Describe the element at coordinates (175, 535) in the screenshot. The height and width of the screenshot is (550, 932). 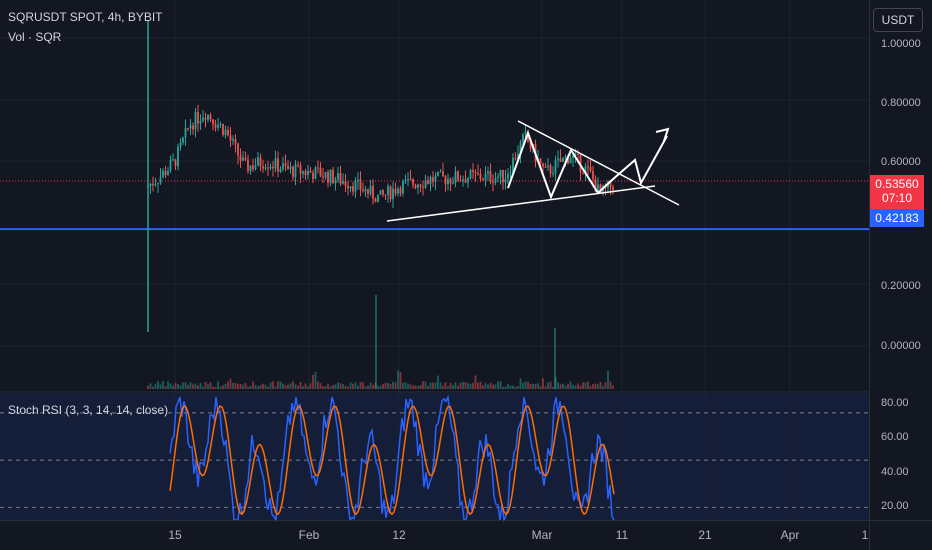
I see `time-label-15: 15` at that location.